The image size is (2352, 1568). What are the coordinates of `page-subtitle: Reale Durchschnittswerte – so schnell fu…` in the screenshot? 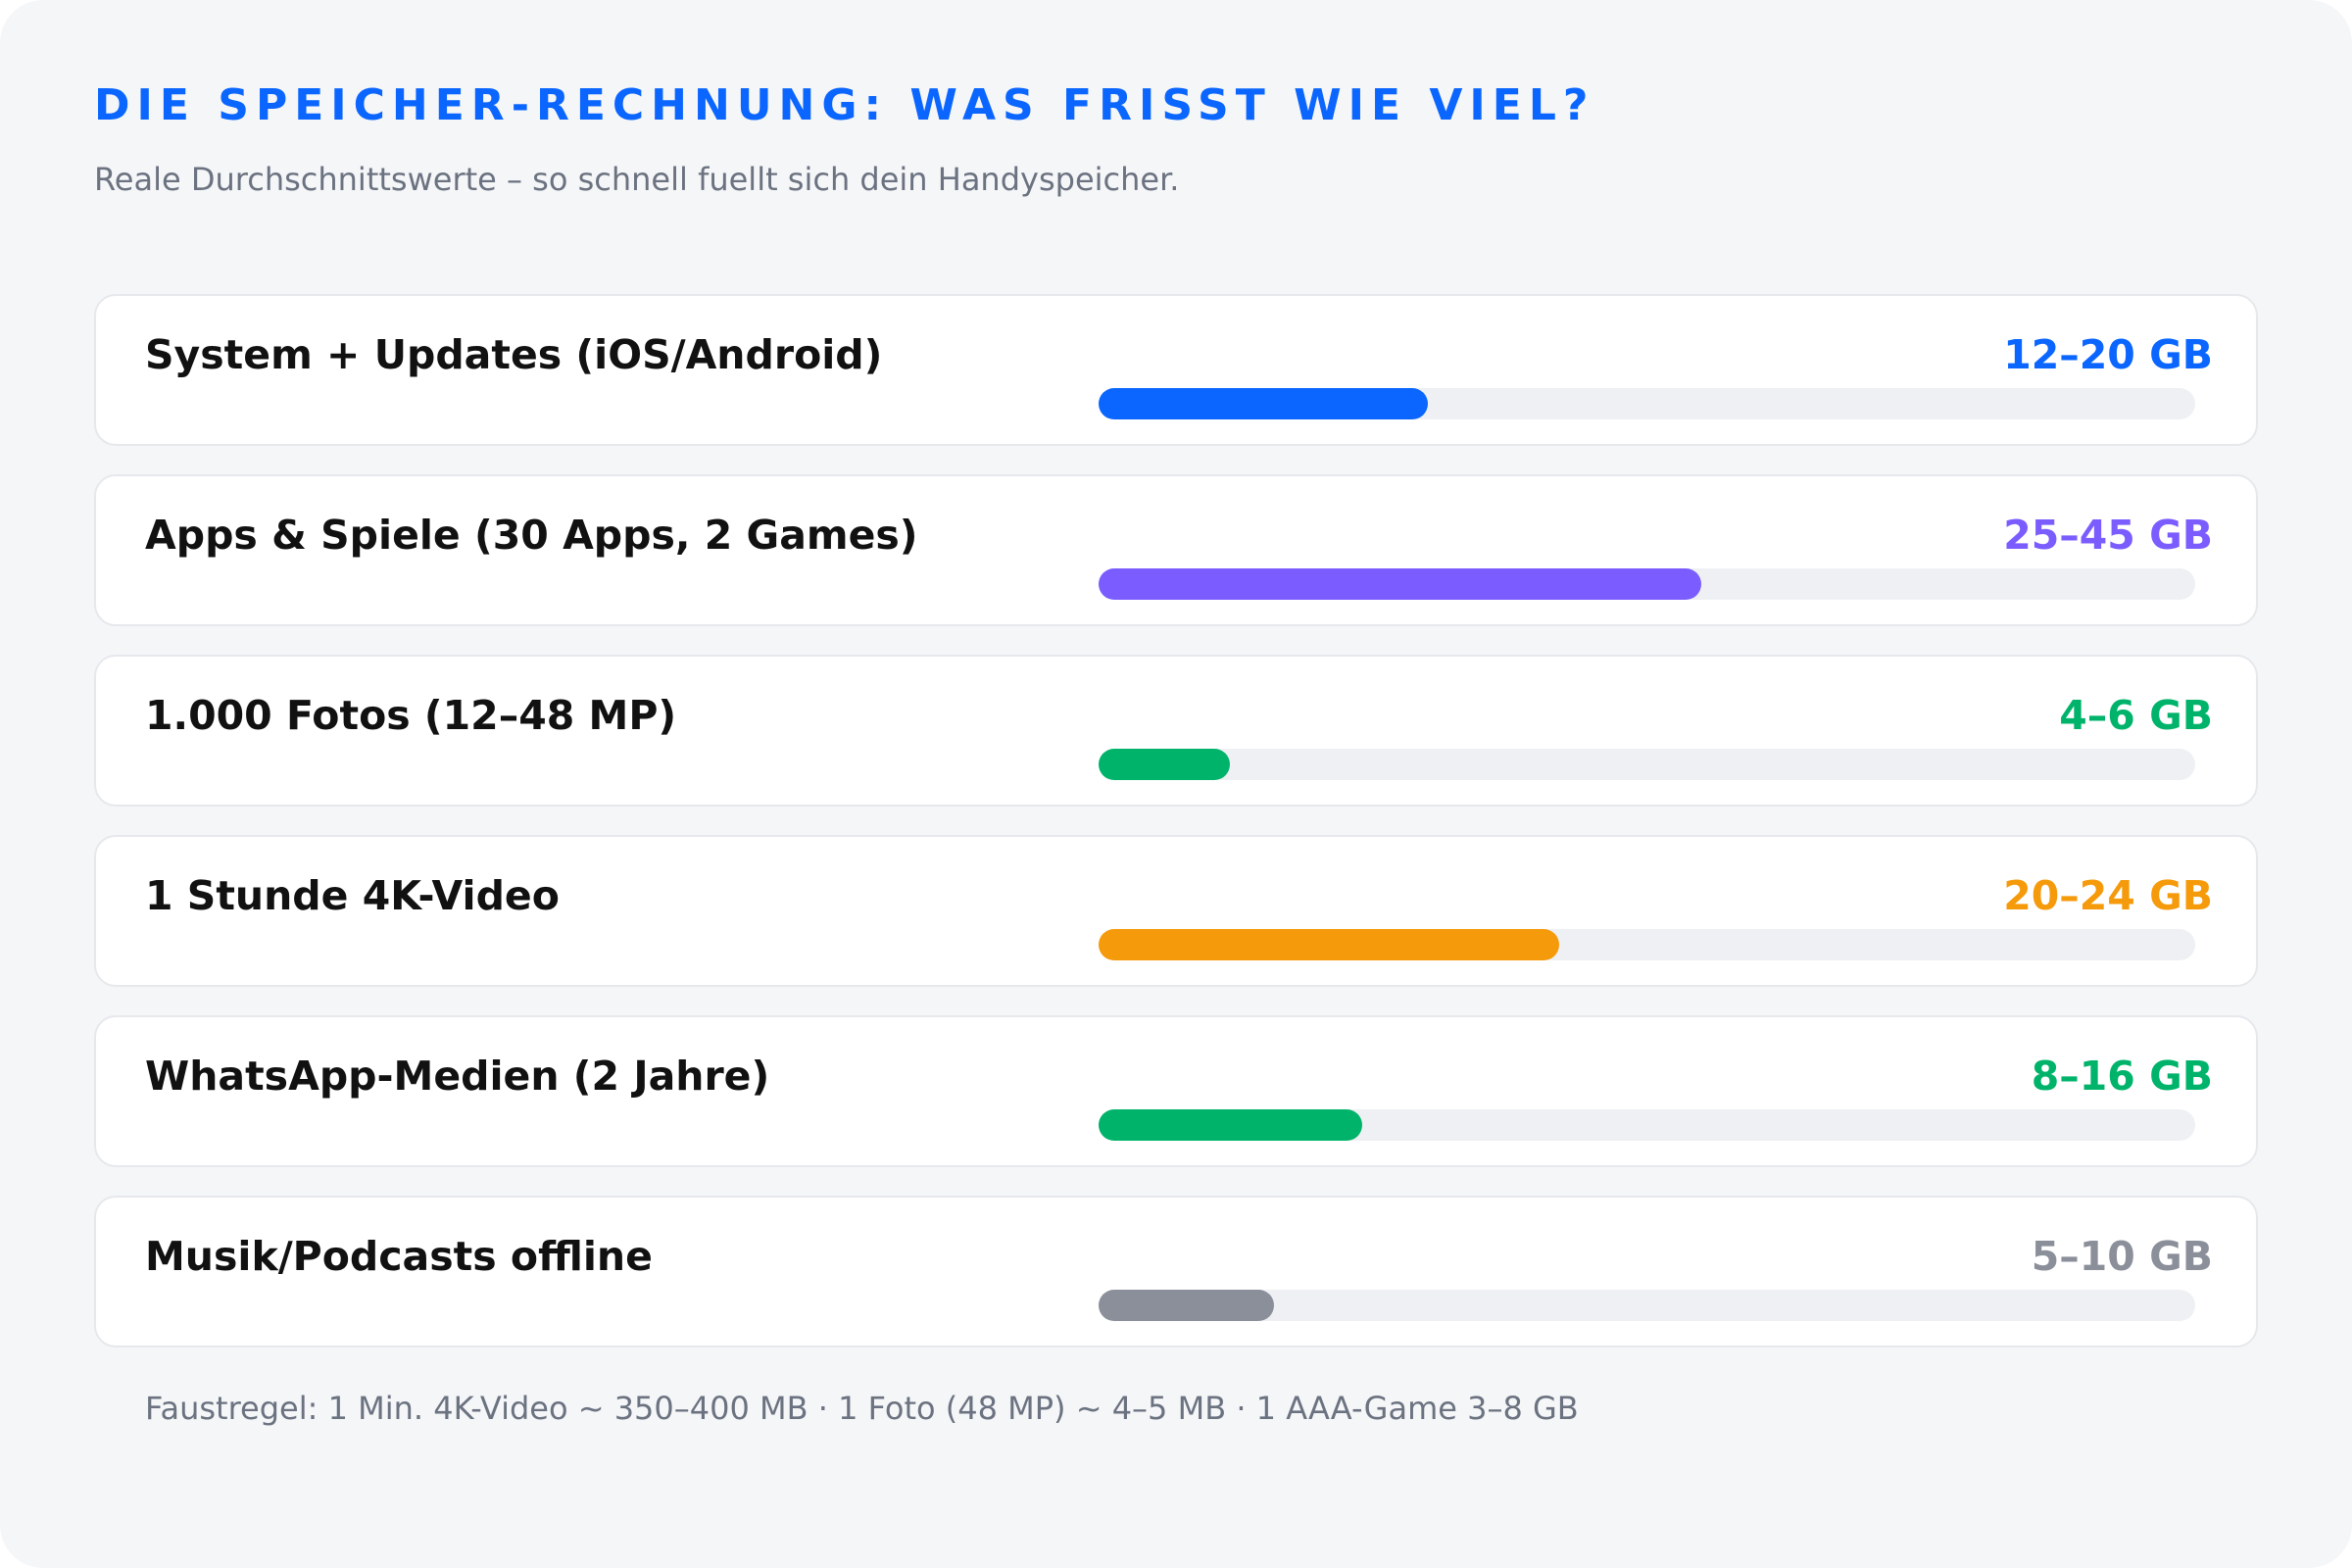 It's located at (637, 179).